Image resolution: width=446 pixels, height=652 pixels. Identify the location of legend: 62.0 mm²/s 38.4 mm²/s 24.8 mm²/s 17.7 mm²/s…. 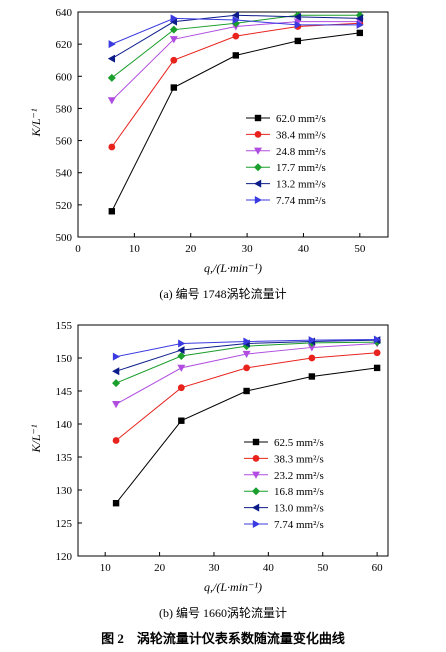
(286, 160).